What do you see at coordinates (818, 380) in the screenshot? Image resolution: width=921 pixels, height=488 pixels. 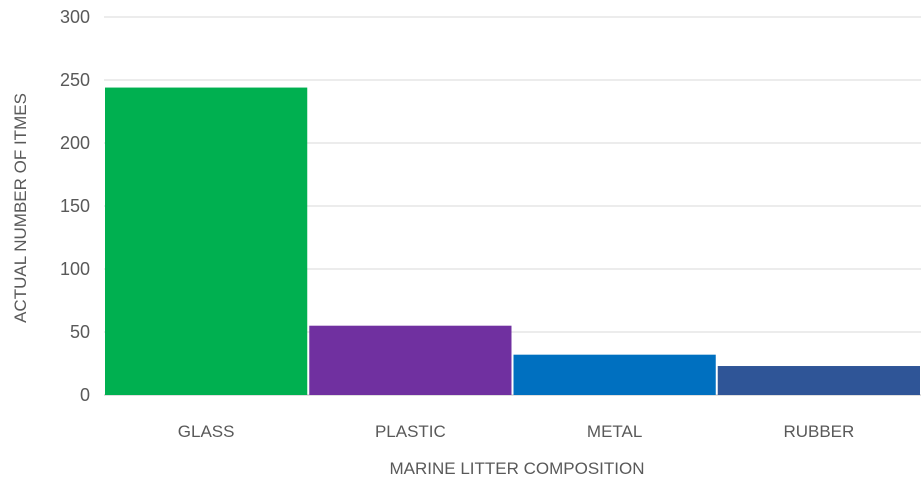 I see `bar-rubber` at bounding box center [818, 380].